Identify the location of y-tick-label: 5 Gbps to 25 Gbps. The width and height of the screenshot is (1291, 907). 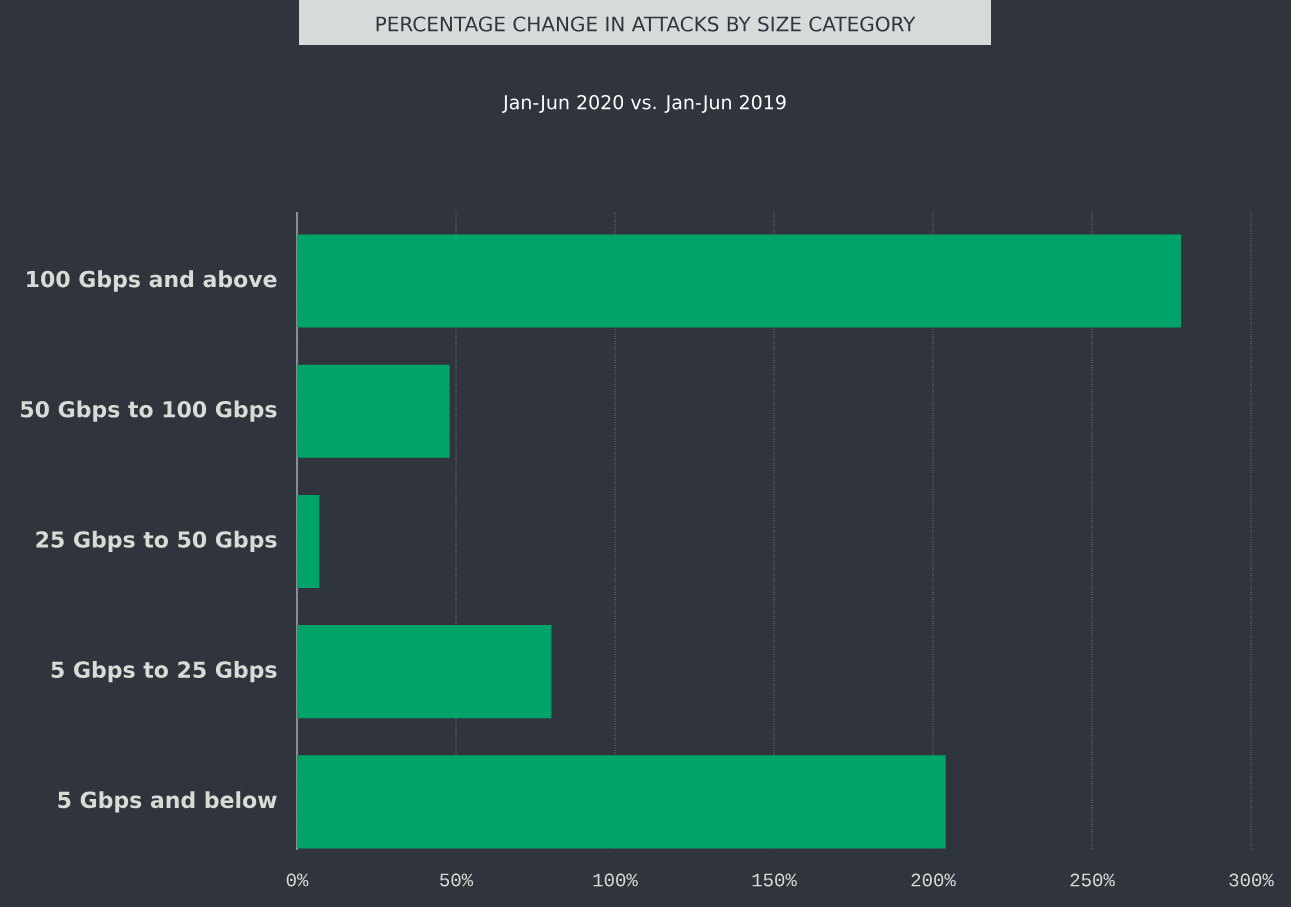
(164, 671).